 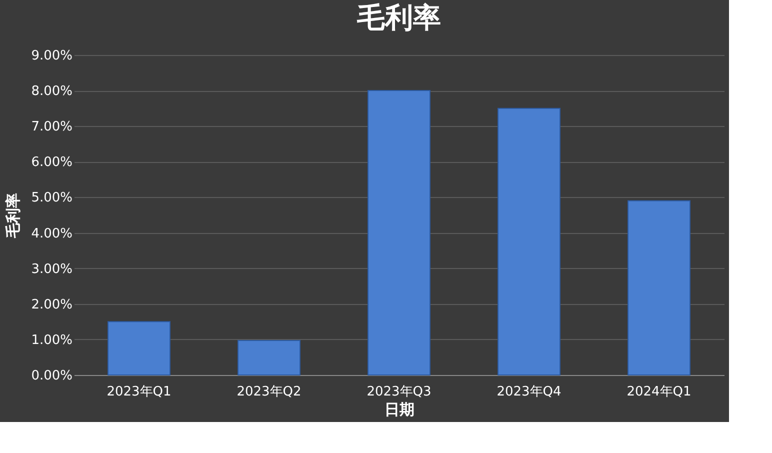 I want to click on y-tick-label: 4.00%, so click(x=51, y=234).